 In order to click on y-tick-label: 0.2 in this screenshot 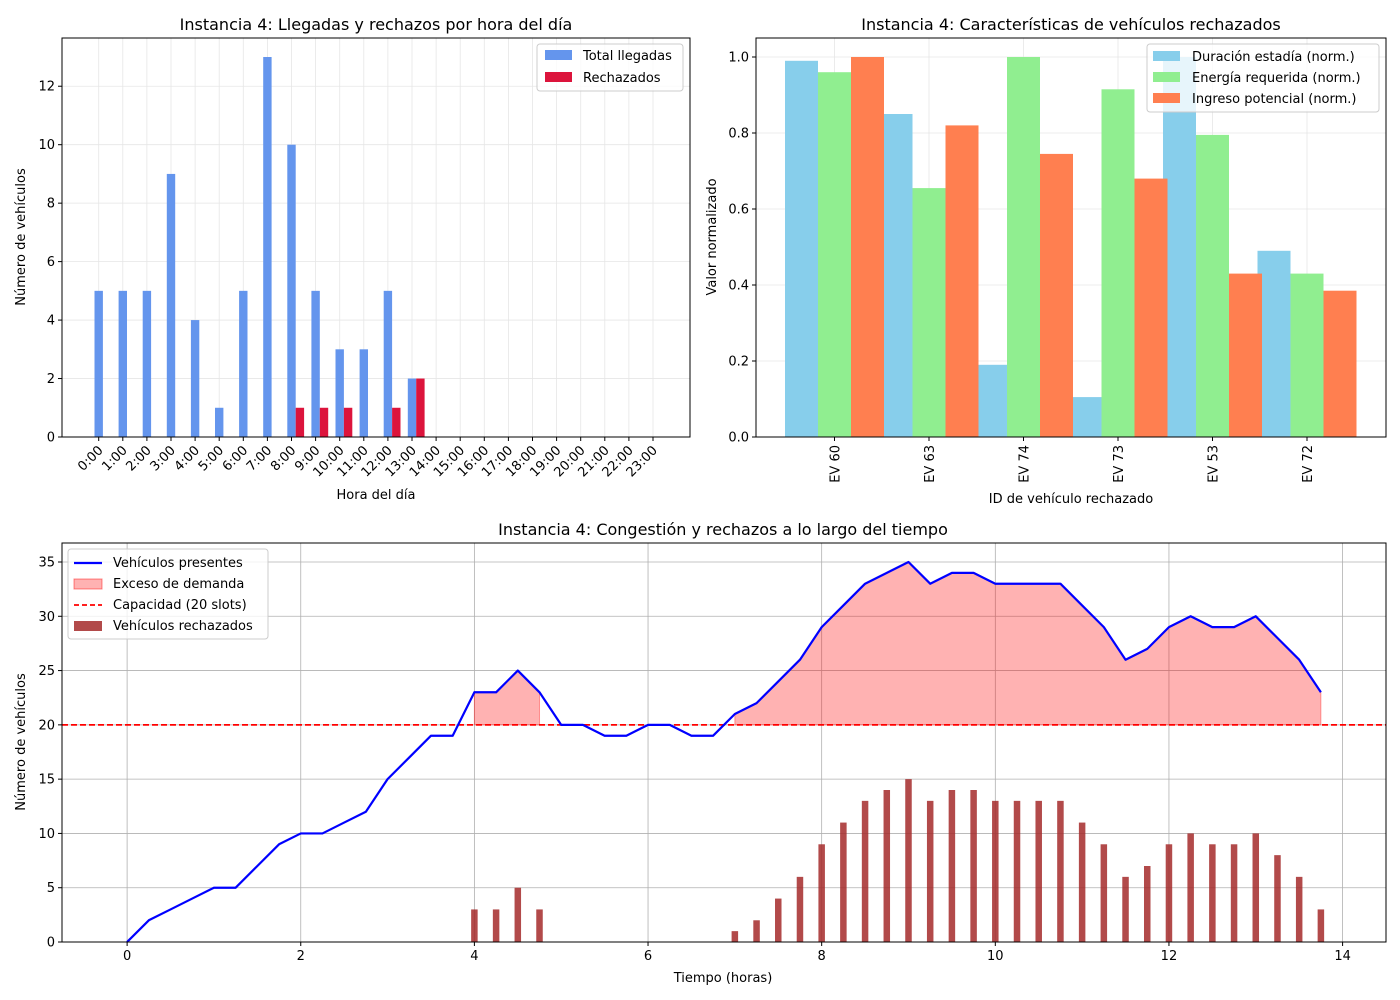, I will do `click(738, 362)`.